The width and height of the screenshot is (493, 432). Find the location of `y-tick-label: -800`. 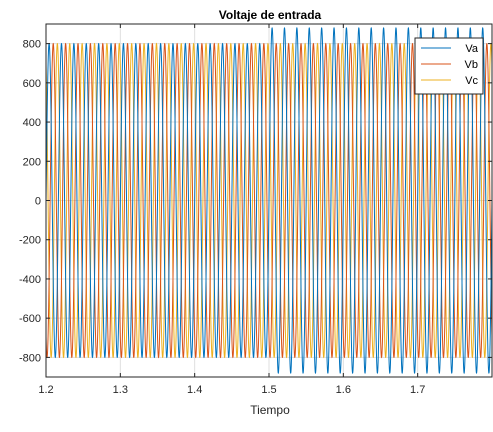

y-tick-label: -800 is located at coordinates (30, 358).